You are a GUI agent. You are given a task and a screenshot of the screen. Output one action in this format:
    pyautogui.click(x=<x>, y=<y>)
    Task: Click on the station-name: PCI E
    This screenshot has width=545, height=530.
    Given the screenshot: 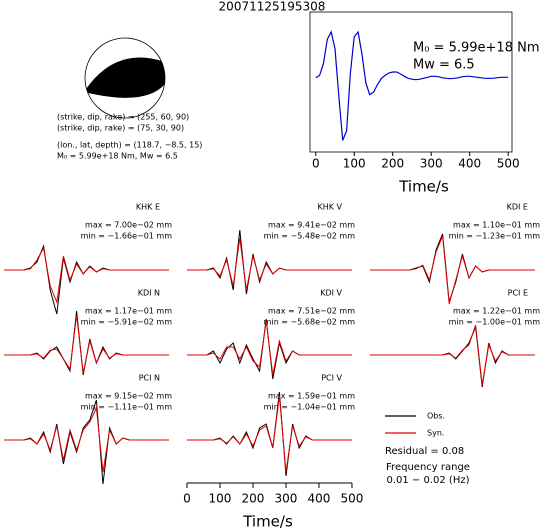 What is the action you would take?
    pyautogui.click(x=518, y=293)
    